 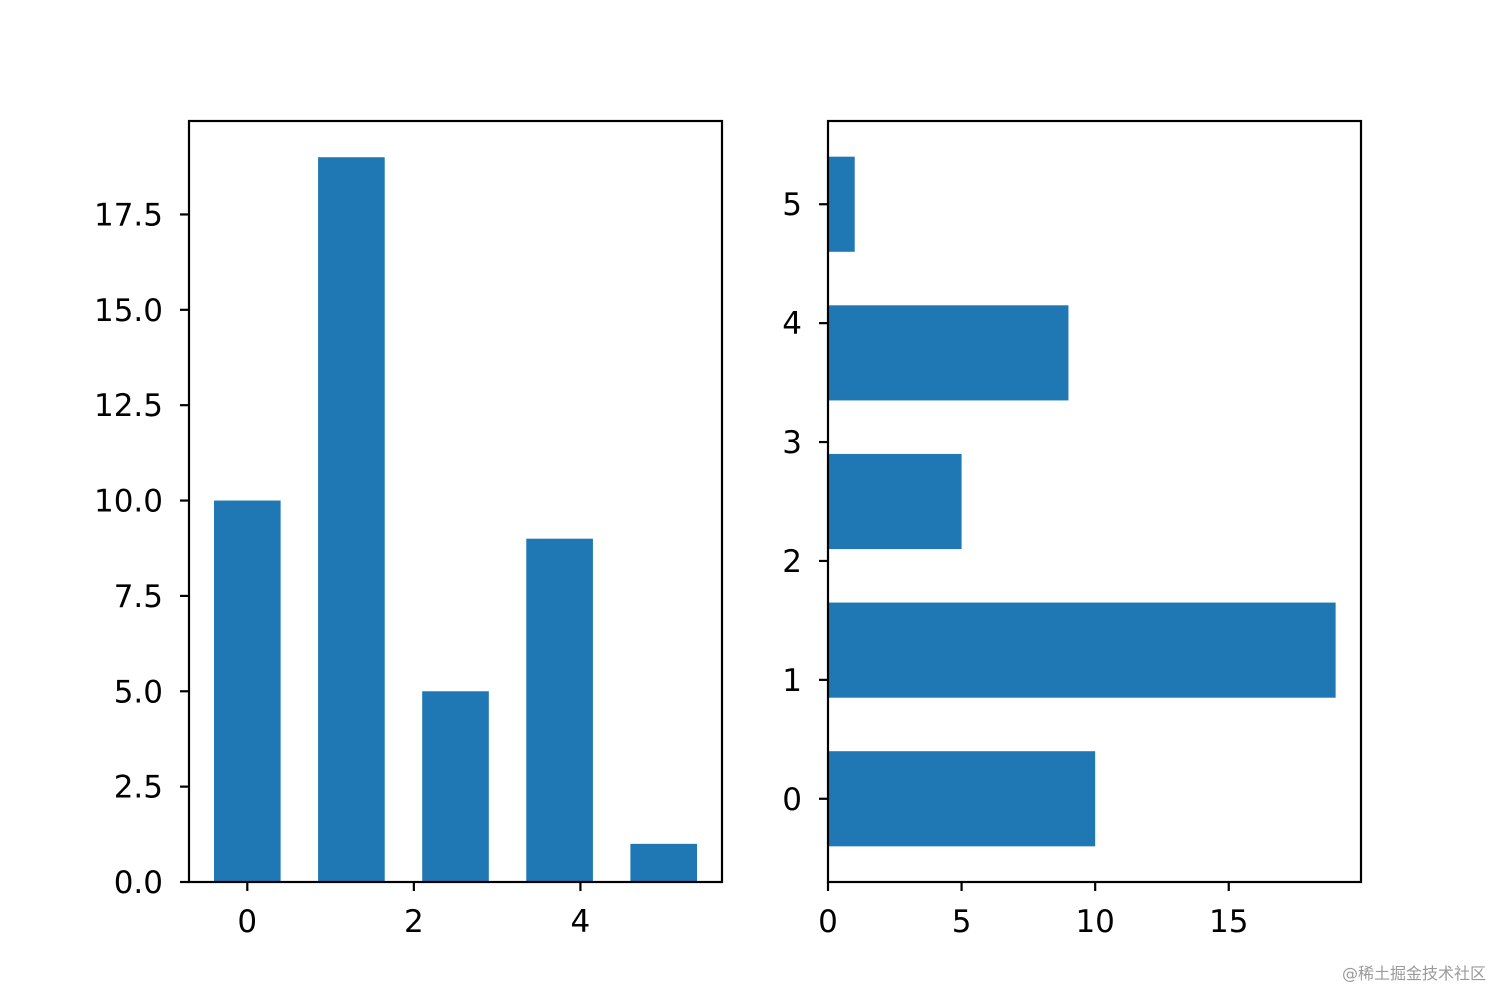 What do you see at coordinates (128, 502) in the screenshot?
I see `y-tick-label: 10.0` at bounding box center [128, 502].